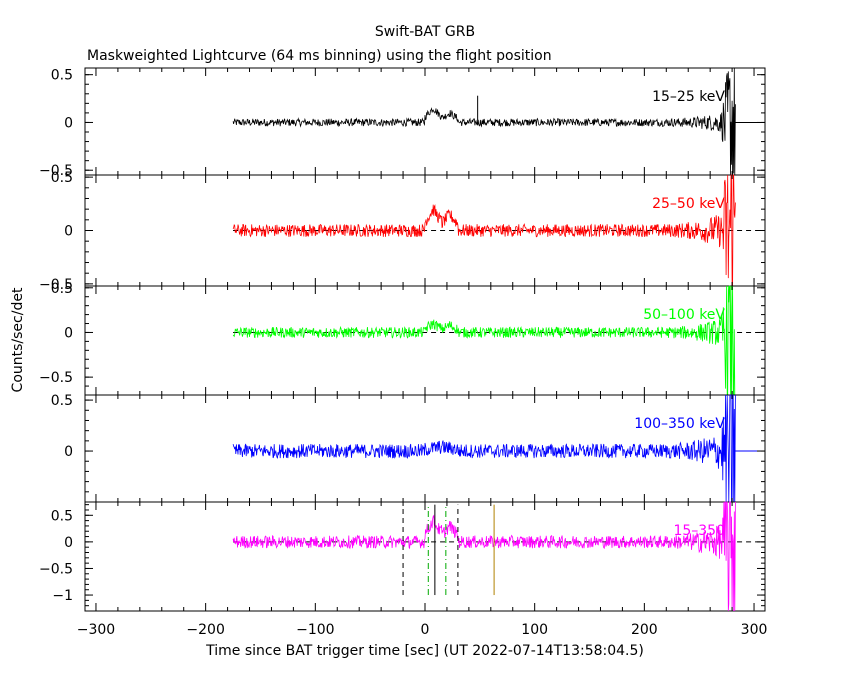 Image resolution: width=850 pixels, height=680 pixels. Describe the element at coordinates (18, 339) in the screenshot. I see `y-axis-title: Counts/sec/det` at that location.